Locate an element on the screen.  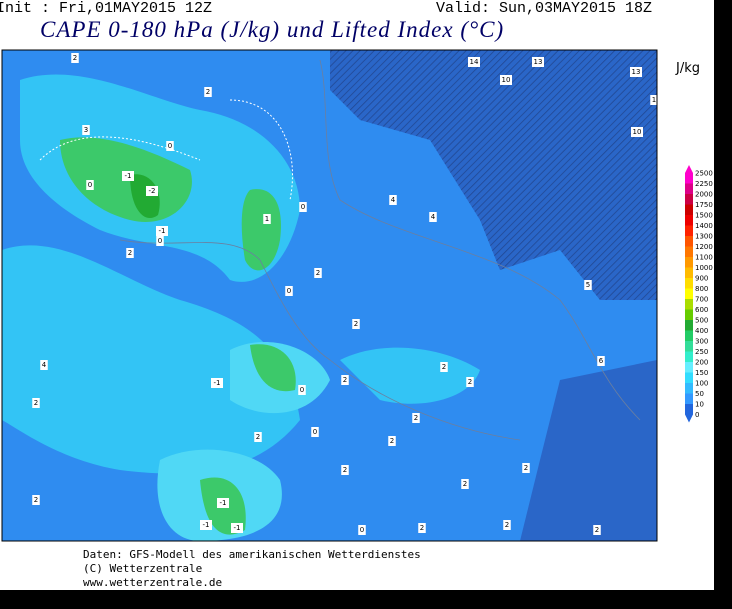
colorbar-label: 50 is located at coordinates (699, 394).